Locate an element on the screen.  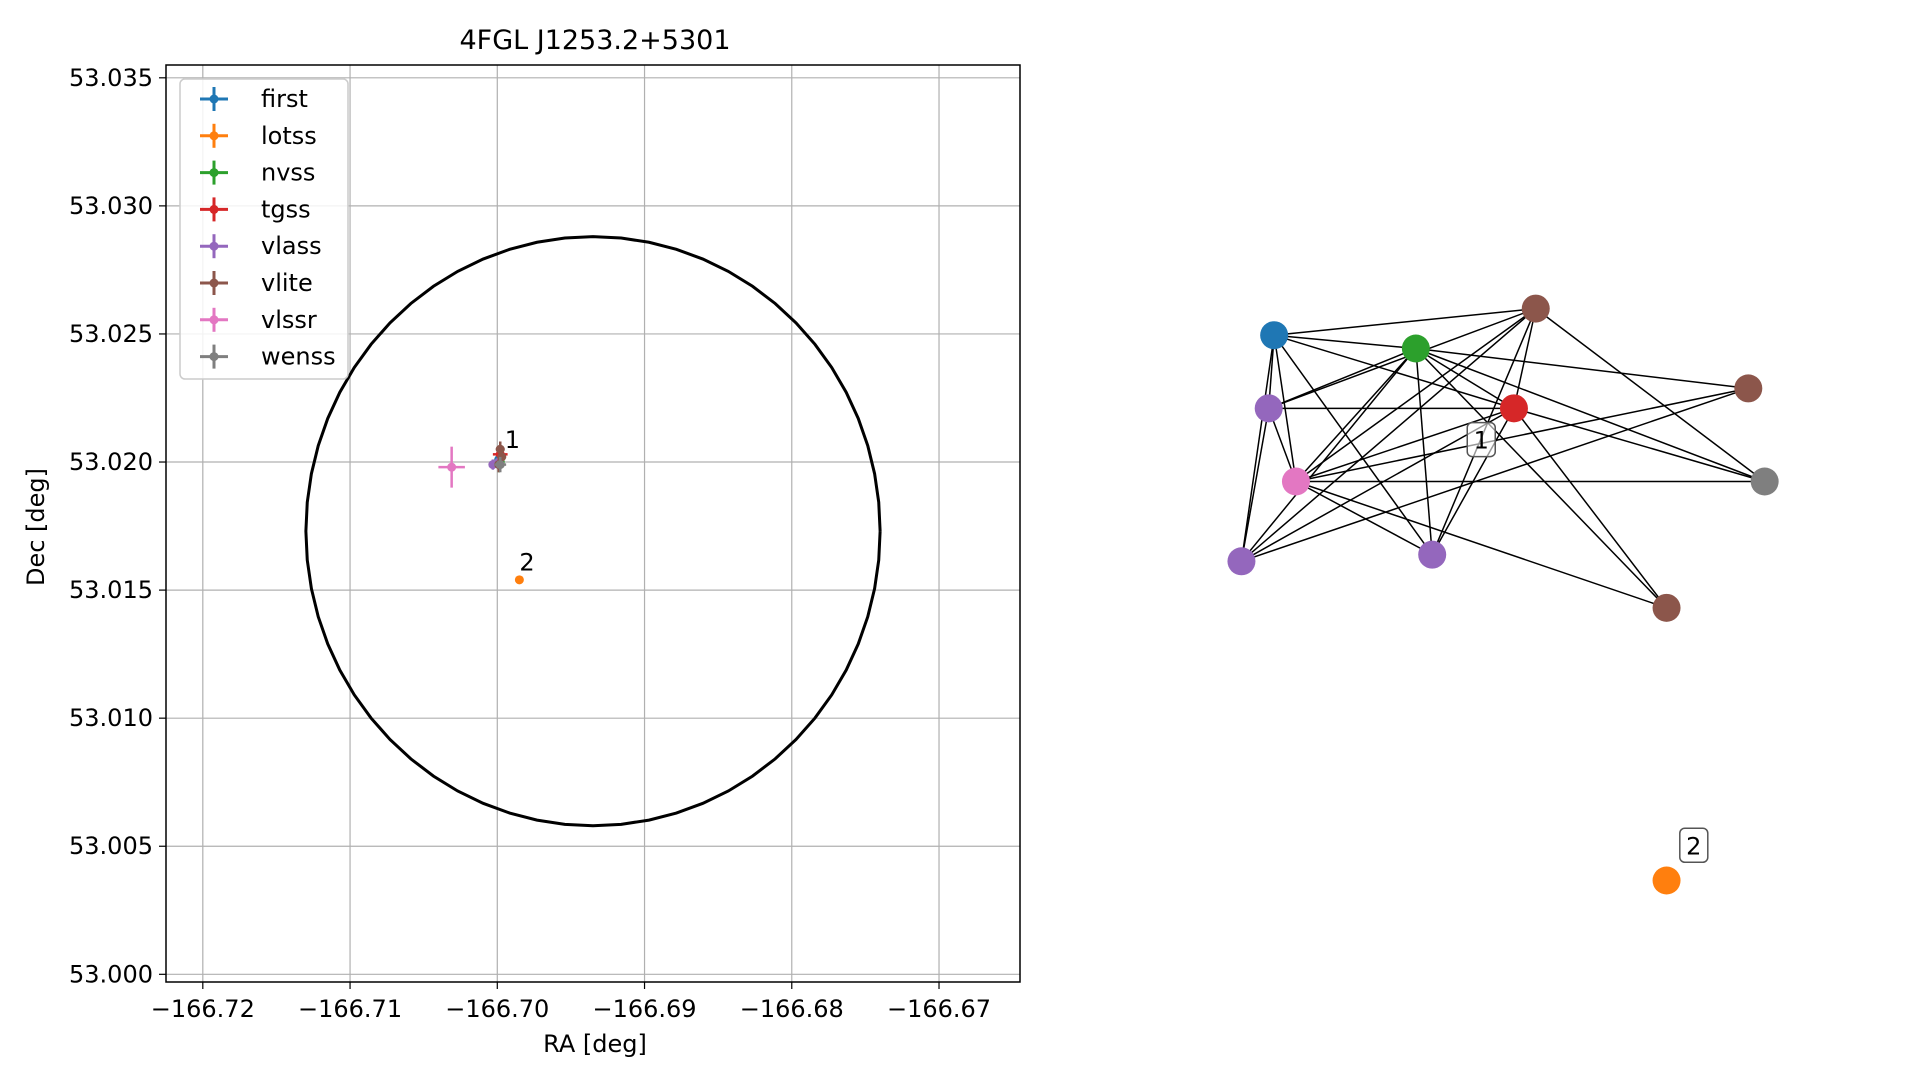
x-tick-label: −166.67 is located at coordinates (939, 1009).